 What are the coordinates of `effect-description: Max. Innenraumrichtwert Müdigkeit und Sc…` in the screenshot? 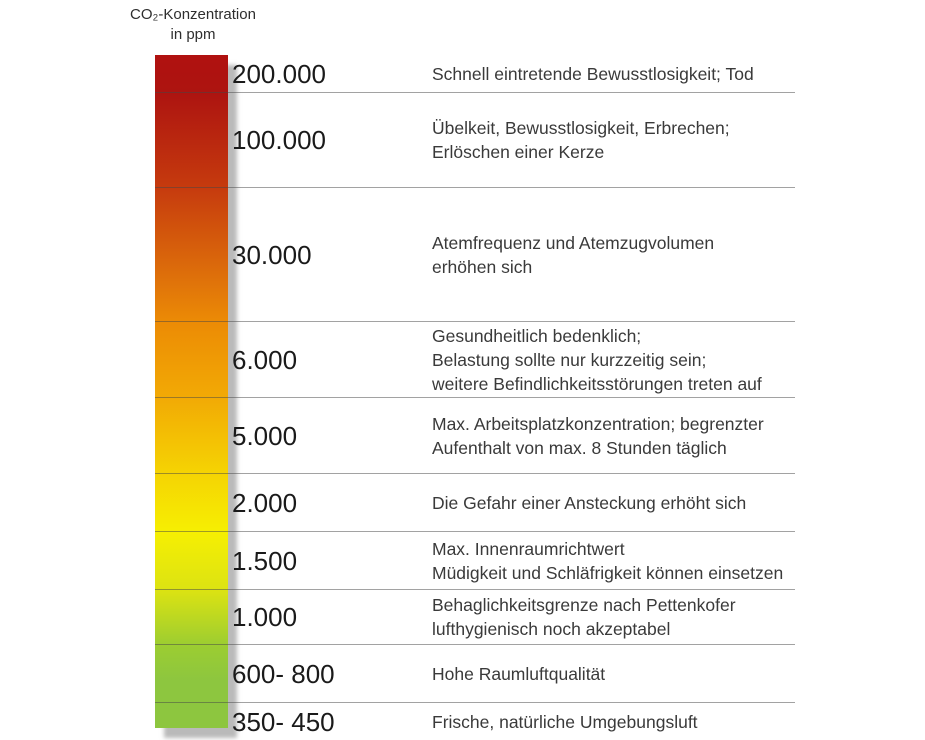 It's located at (608, 560).